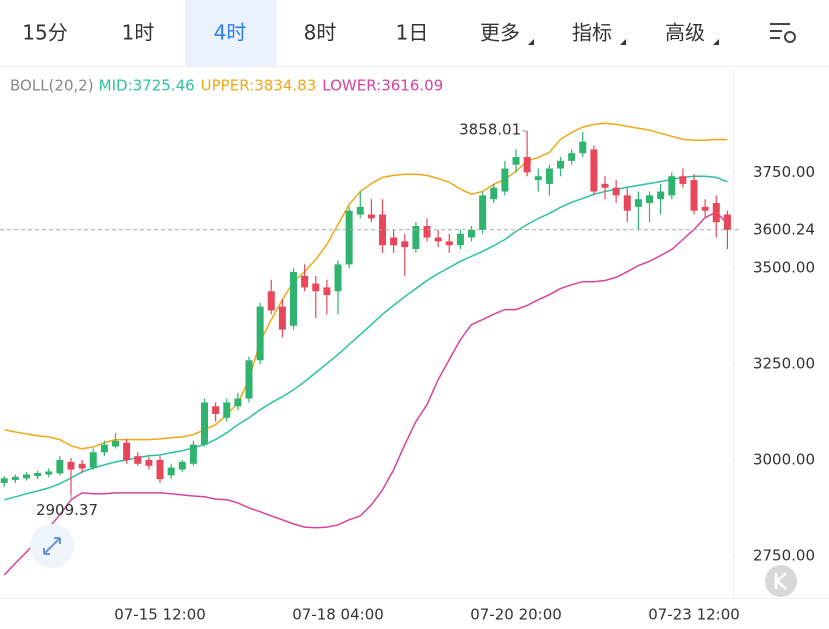 The height and width of the screenshot is (629, 829). Describe the element at coordinates (784, 268) in the screenshot. I see `y-tick-label: 3500.00` at that location.